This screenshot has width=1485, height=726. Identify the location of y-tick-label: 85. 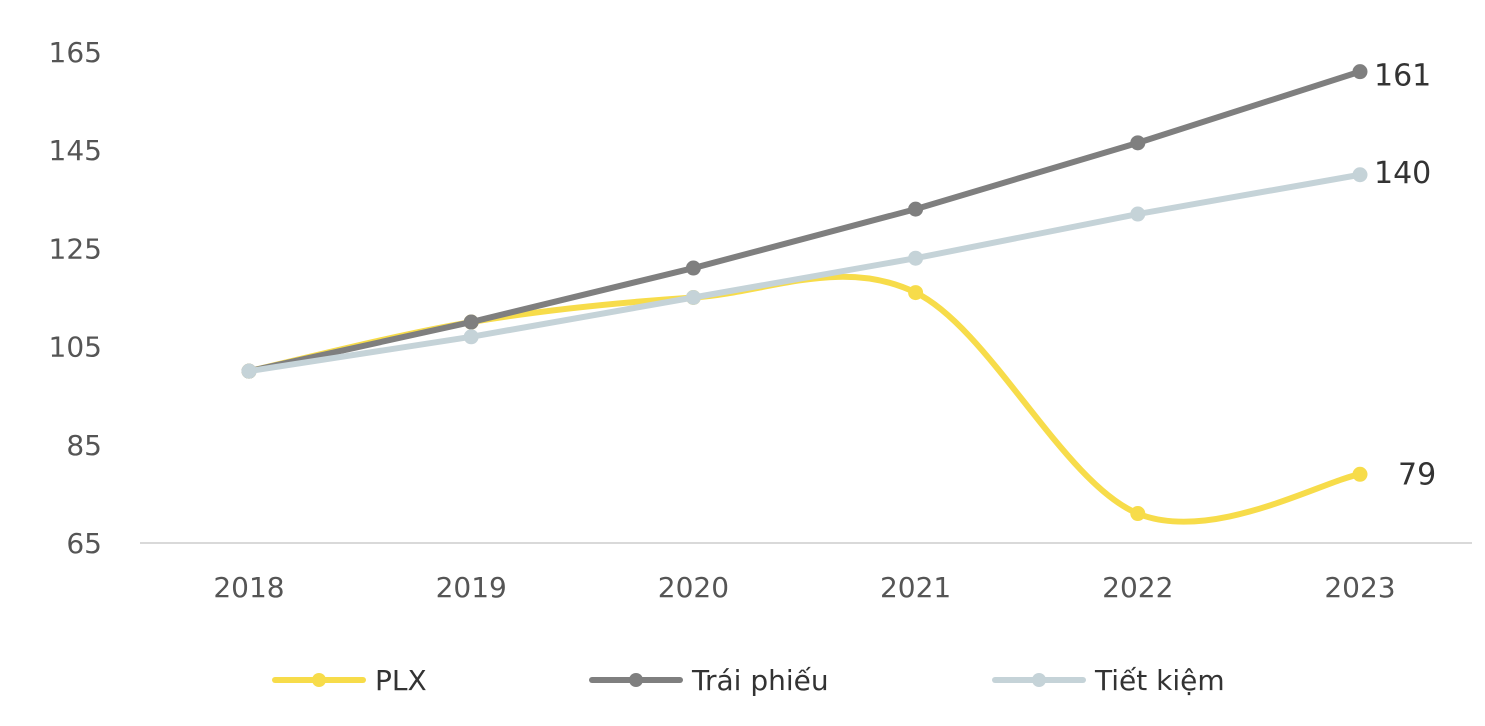
(84, 445).